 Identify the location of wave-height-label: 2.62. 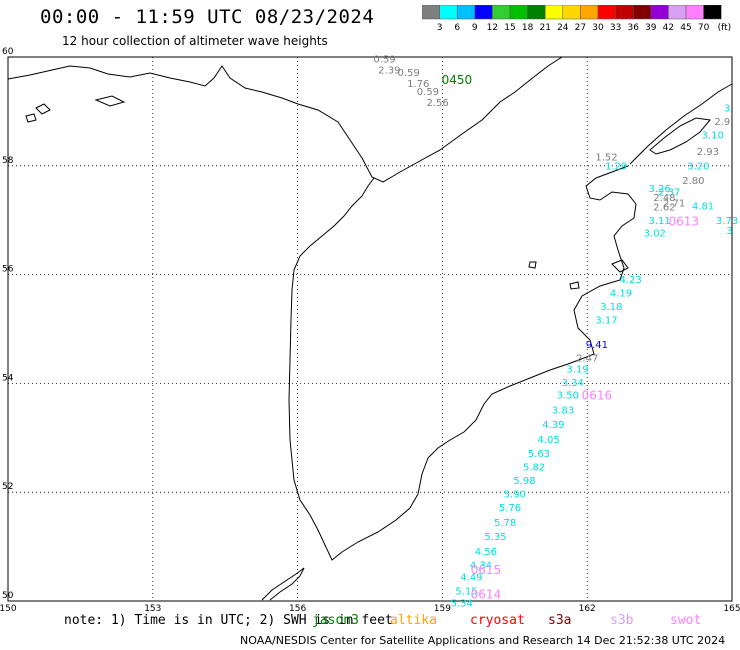
(664, 207).